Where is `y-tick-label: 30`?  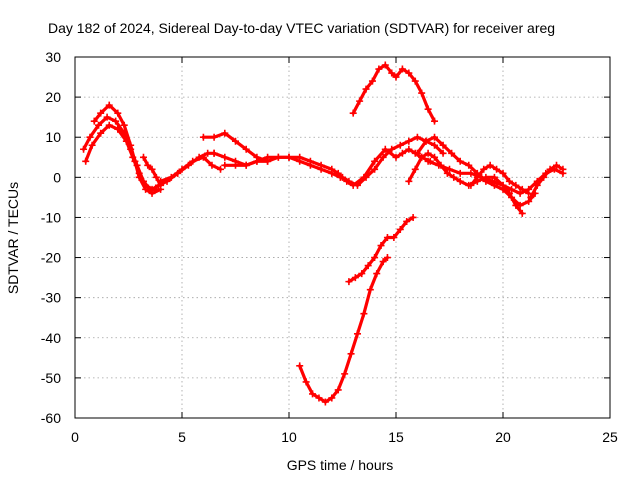 y-tick-label: 30 is located at coordinates (53, 57).